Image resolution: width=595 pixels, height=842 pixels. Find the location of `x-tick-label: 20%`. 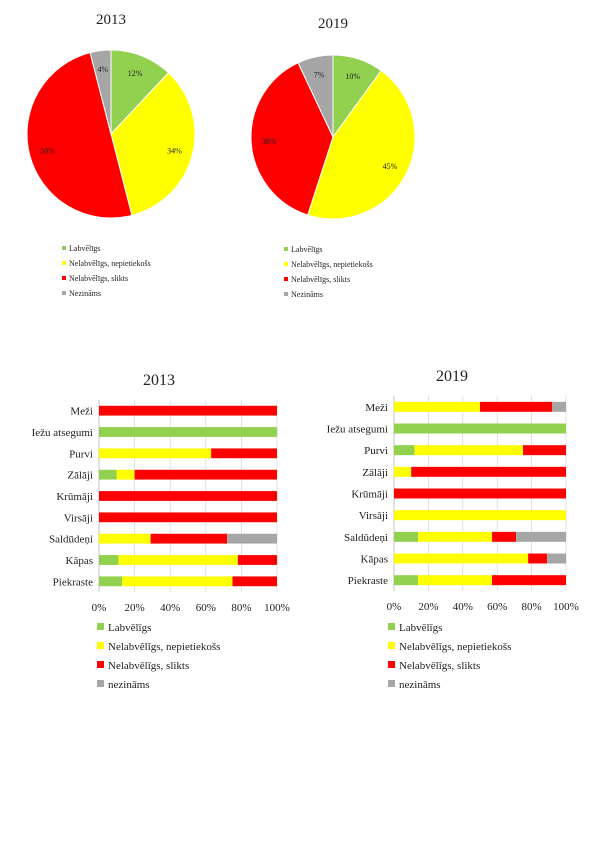

x-tick-label: 20% is located at coordinates (428, 607).